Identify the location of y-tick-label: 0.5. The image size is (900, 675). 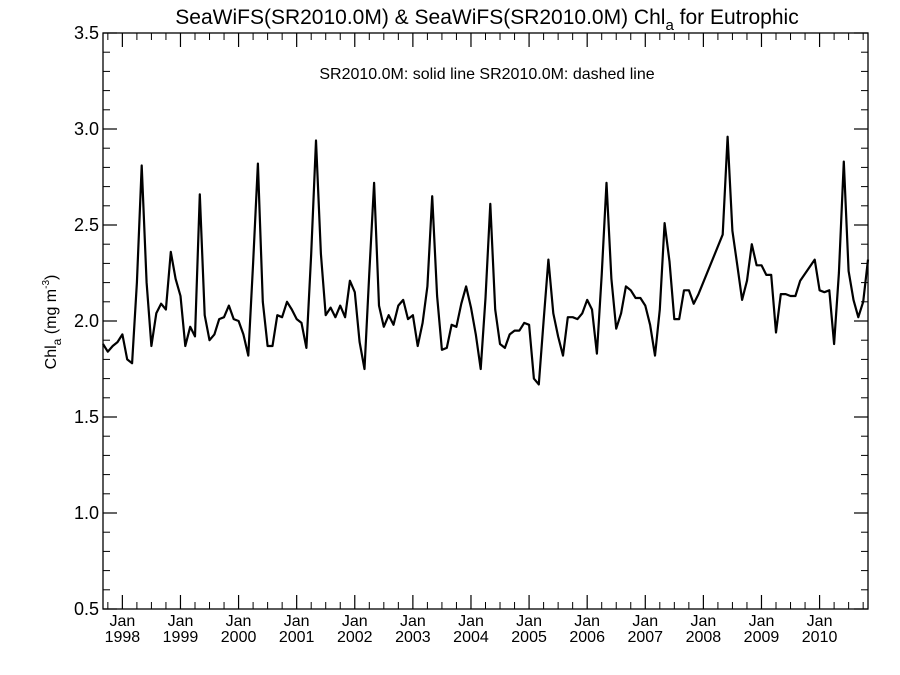
(86, 609).